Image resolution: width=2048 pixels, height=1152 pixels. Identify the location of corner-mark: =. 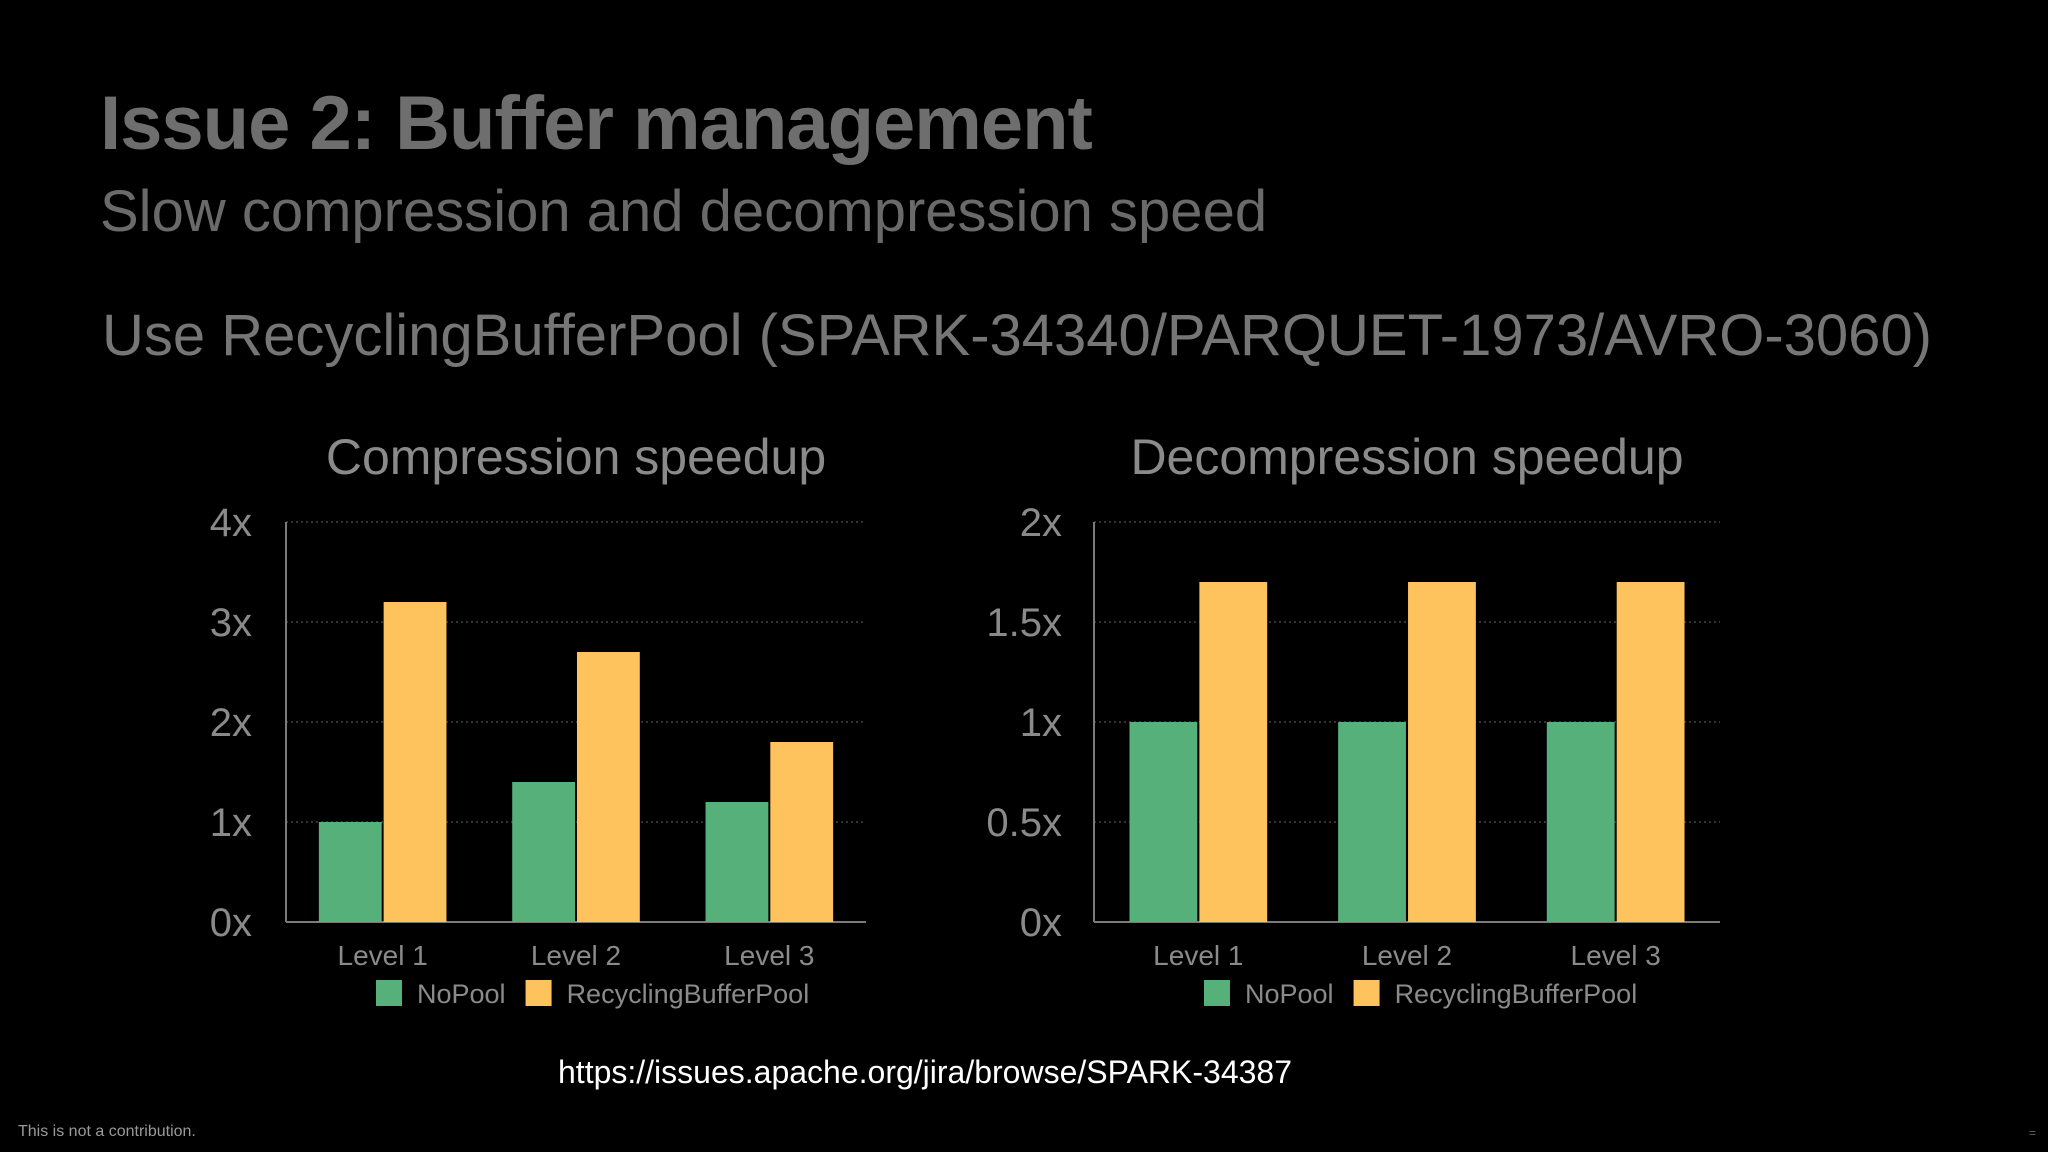
(2032, 1133).